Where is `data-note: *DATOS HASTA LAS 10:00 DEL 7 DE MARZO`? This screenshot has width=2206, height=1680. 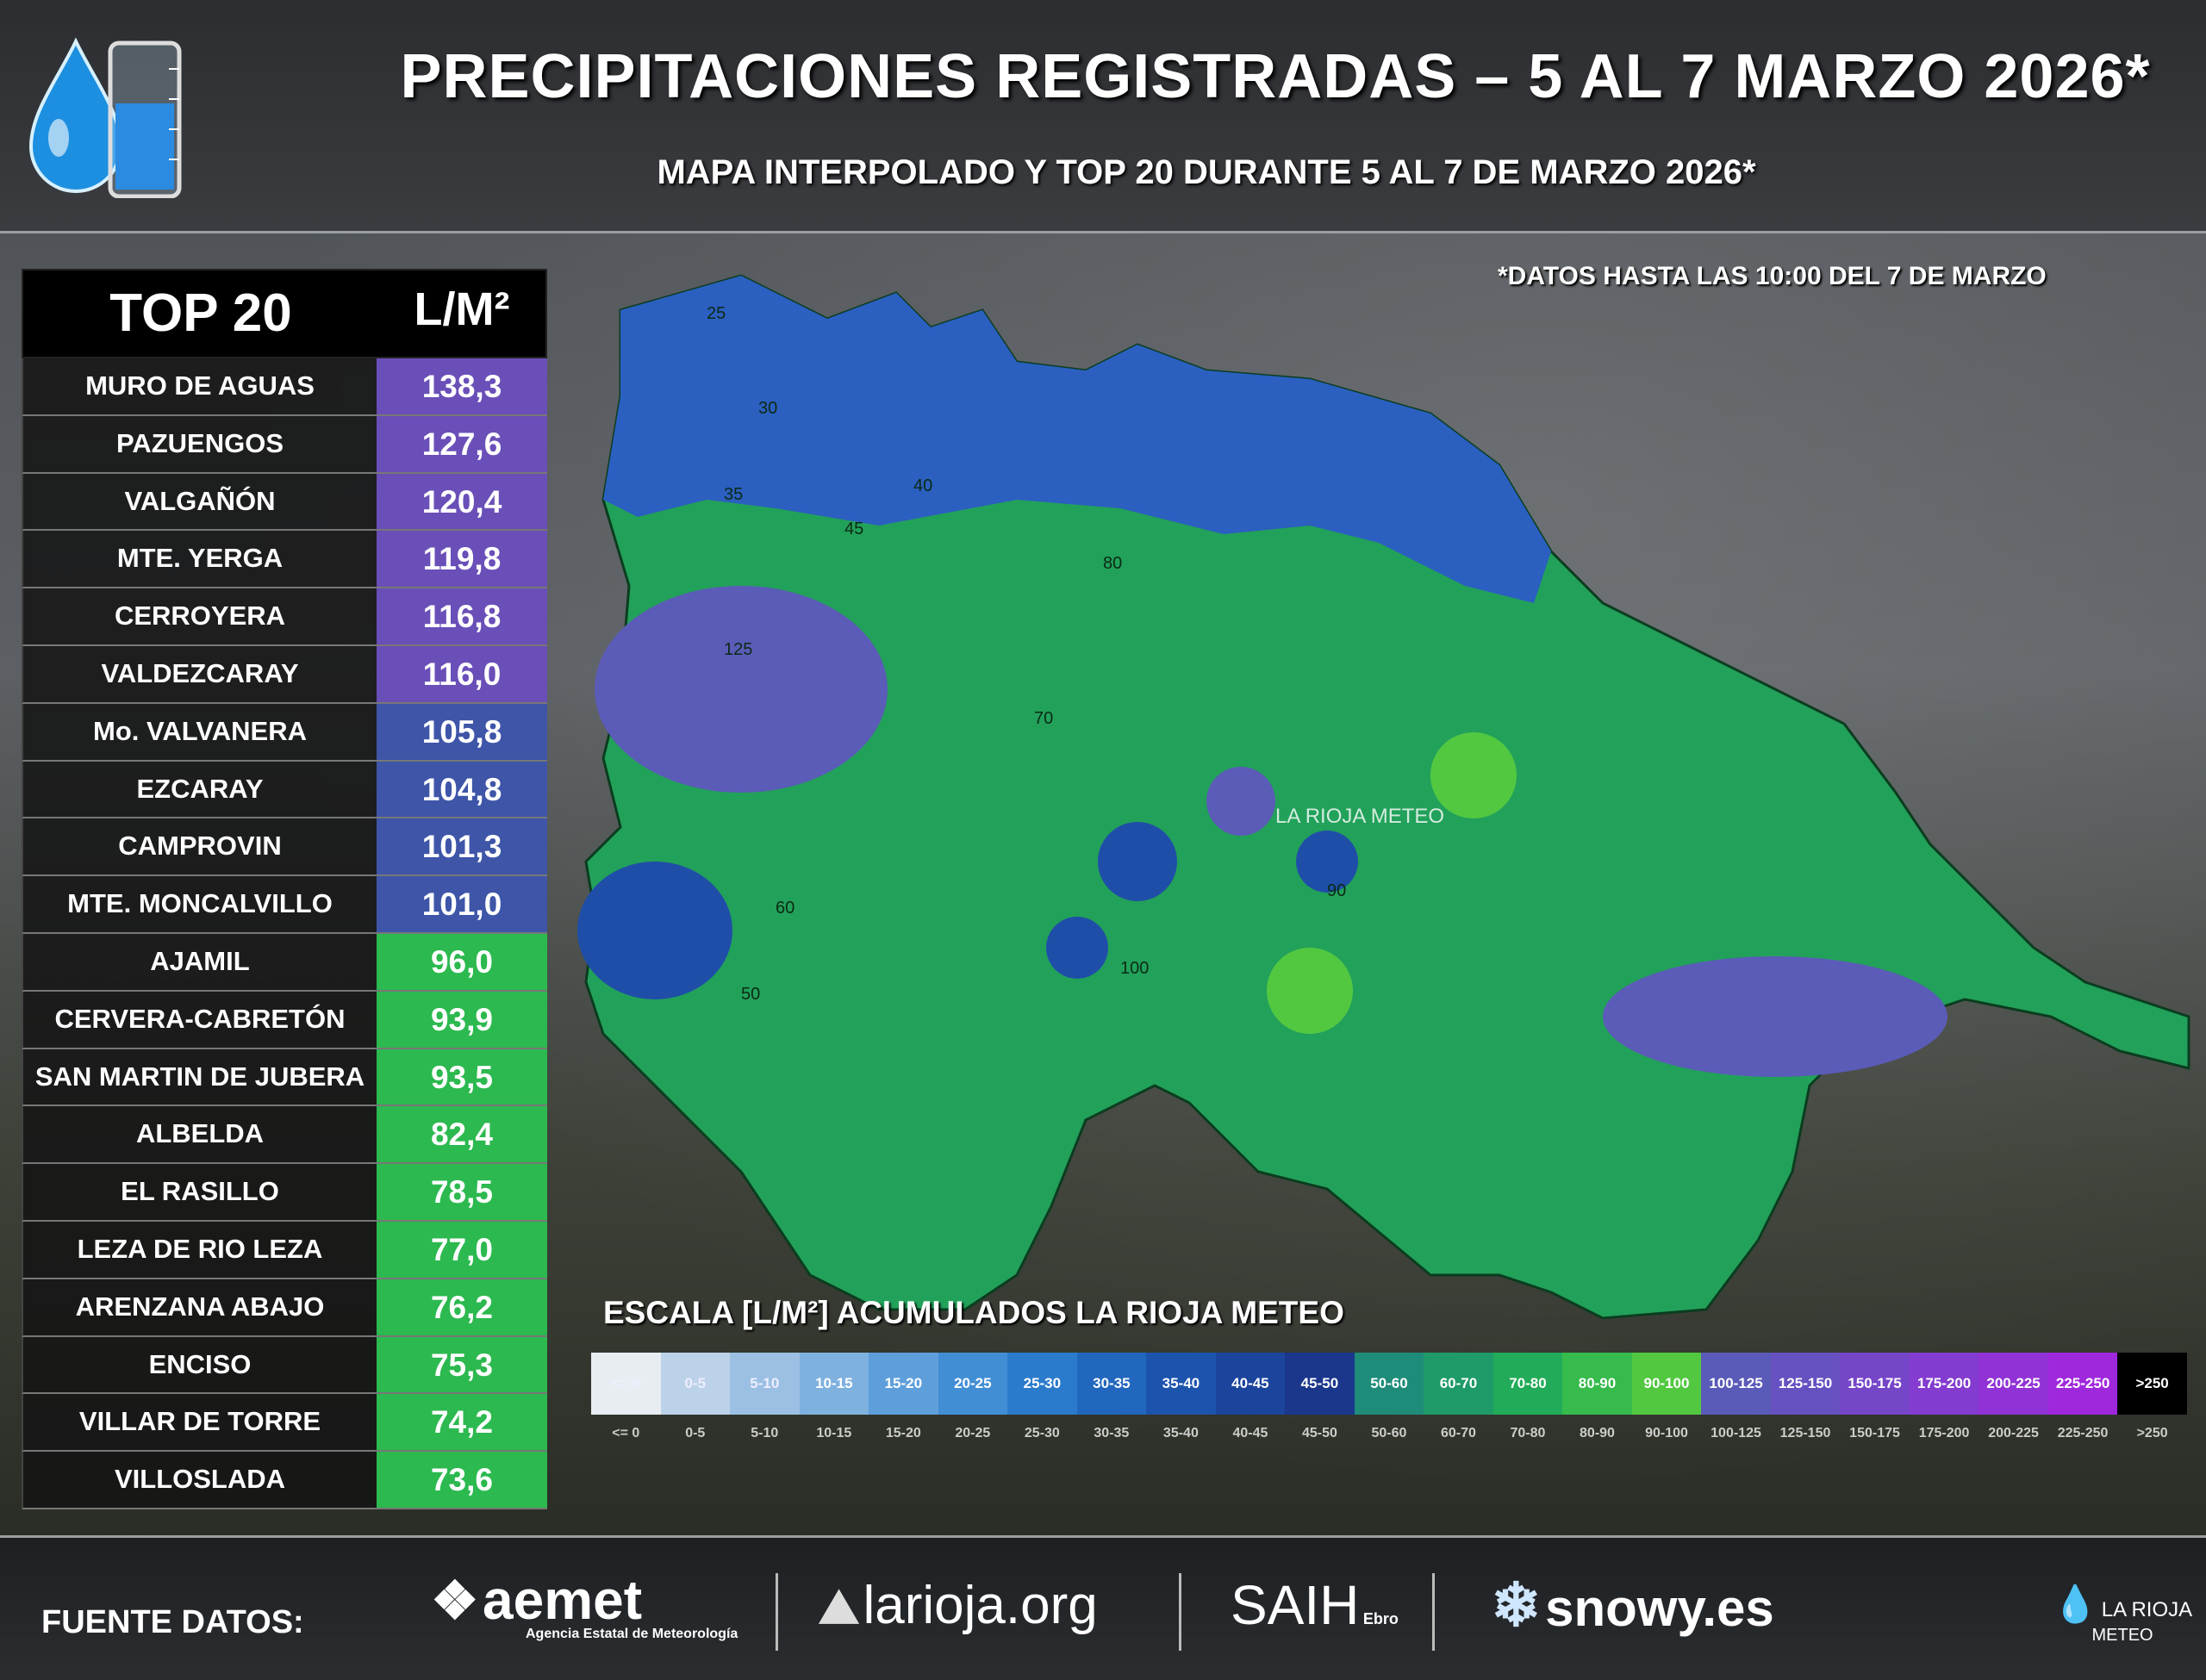 data-note: *DATOS HASTA LAS 10:00 DEL 7 DE MARZO is located at coordinates (1772, 276).